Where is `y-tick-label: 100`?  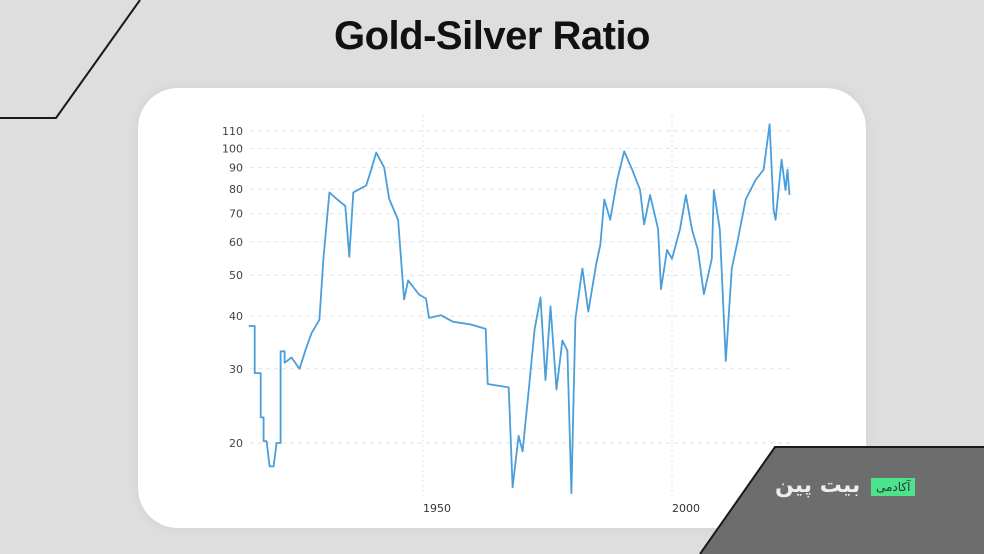
y-tick-label: 100 is located at coordinates (232, 148).